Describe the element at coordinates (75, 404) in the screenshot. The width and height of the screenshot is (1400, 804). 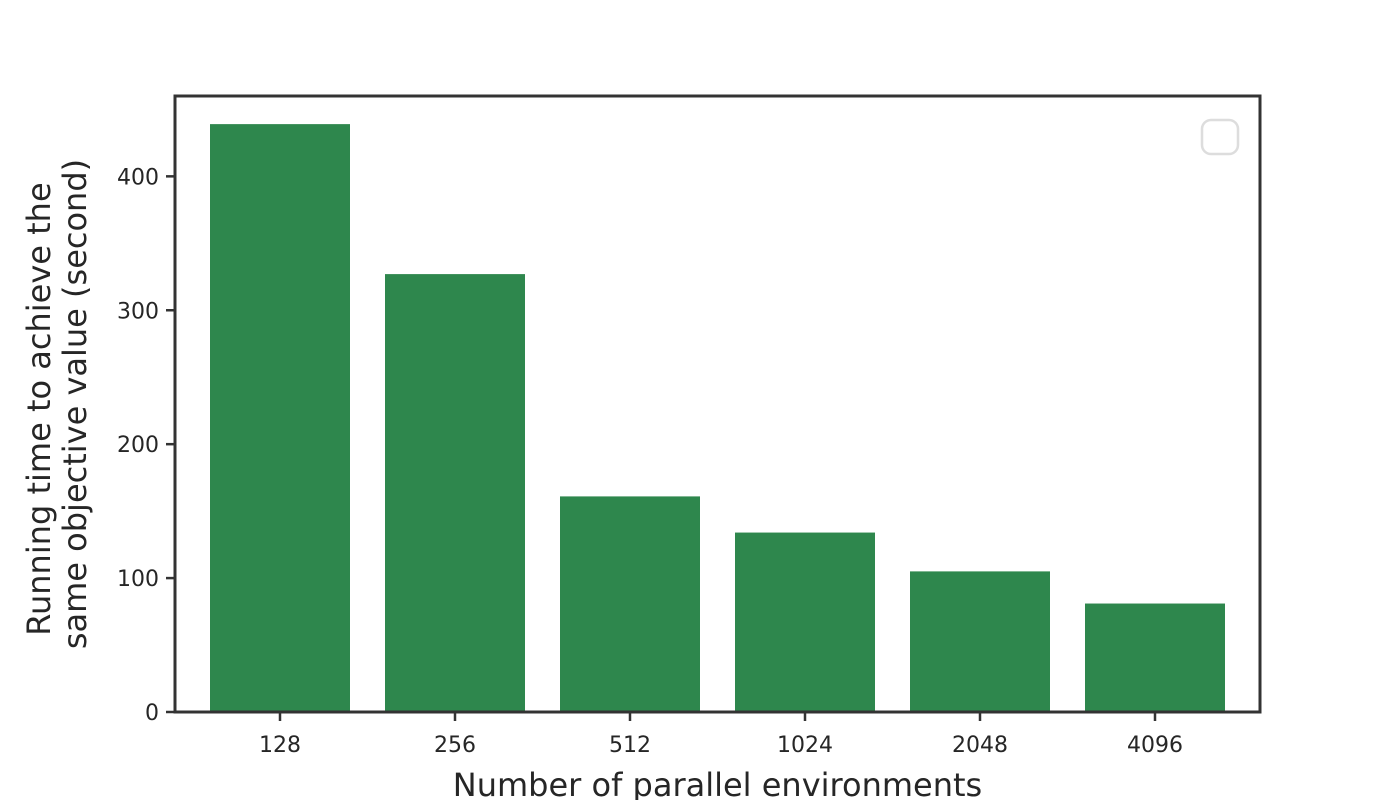
I see `y-axis-label-line-2: same objective value (second)` at that location.